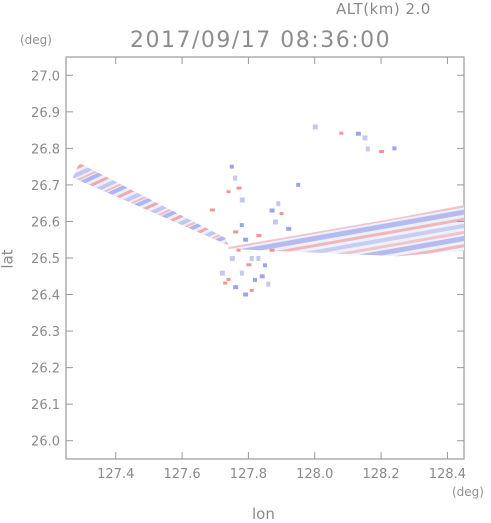  I want to click on y-tick-label: 26.8, so click(45, 149).